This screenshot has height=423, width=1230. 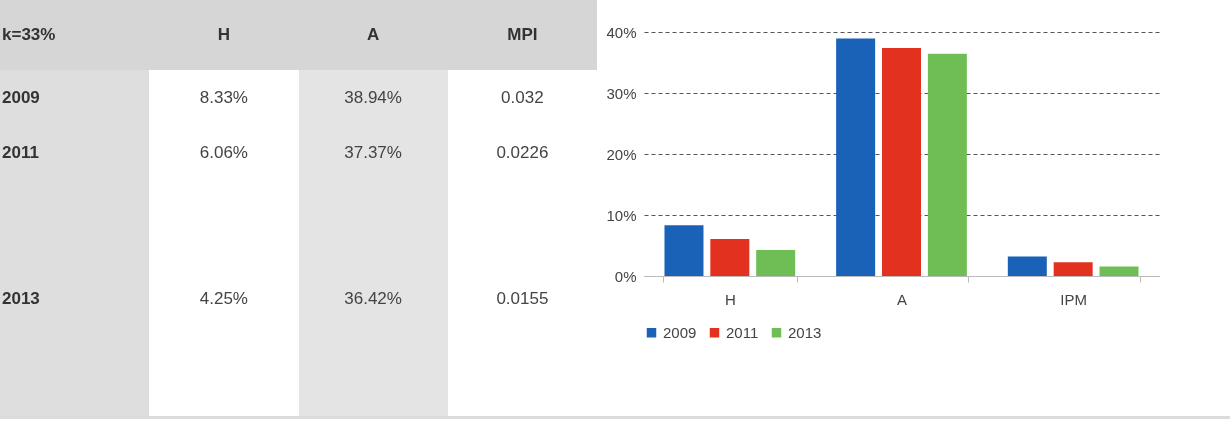 I want to click on text: 36.42%, so click(x=373, y=298).